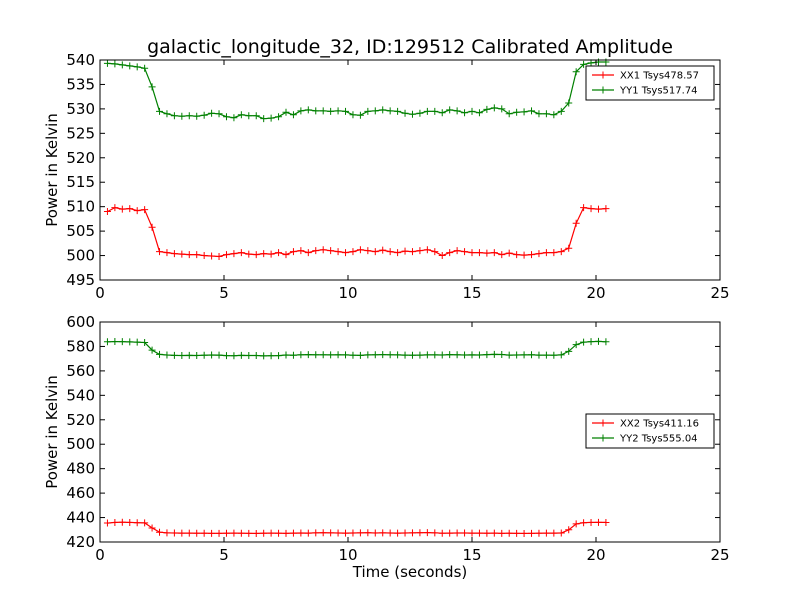 The height and width of the screenshot is (600, 800). What do you see at coordinates (80, 133) in the screenshot?
I see `top-ytick-label: 525` at bounding box center [80, 133].